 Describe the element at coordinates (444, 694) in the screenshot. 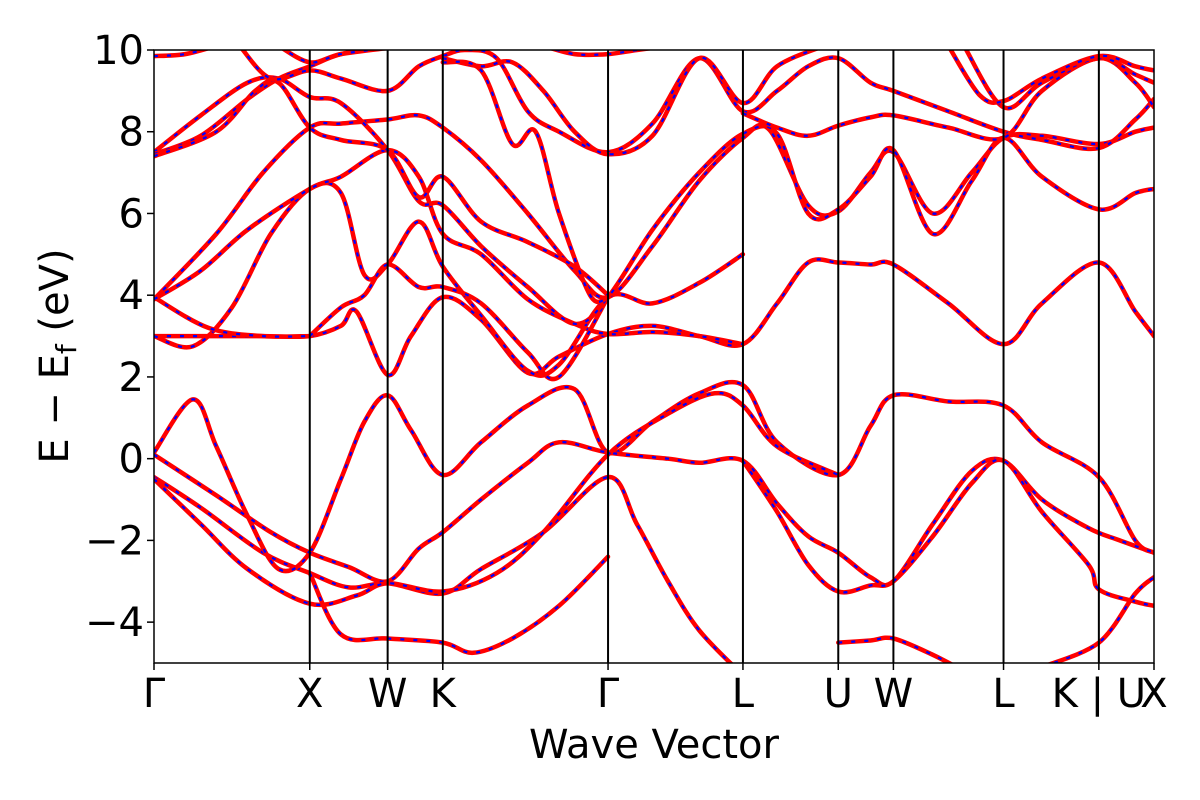

I see `x-tick-label: K` at that location.